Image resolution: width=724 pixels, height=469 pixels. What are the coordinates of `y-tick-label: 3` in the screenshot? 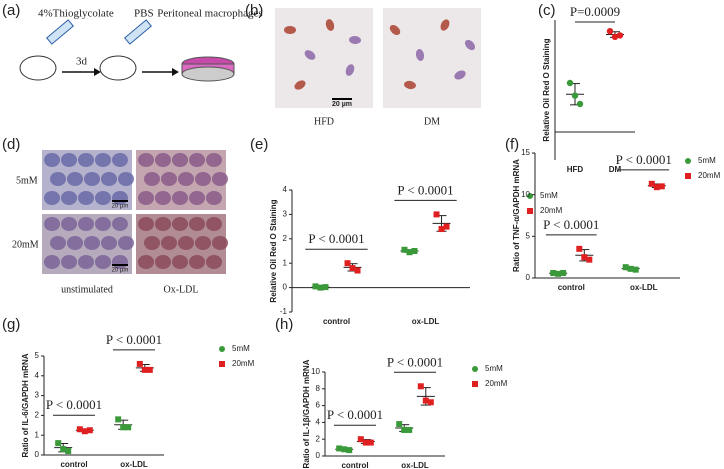 It's located at (285, 214).